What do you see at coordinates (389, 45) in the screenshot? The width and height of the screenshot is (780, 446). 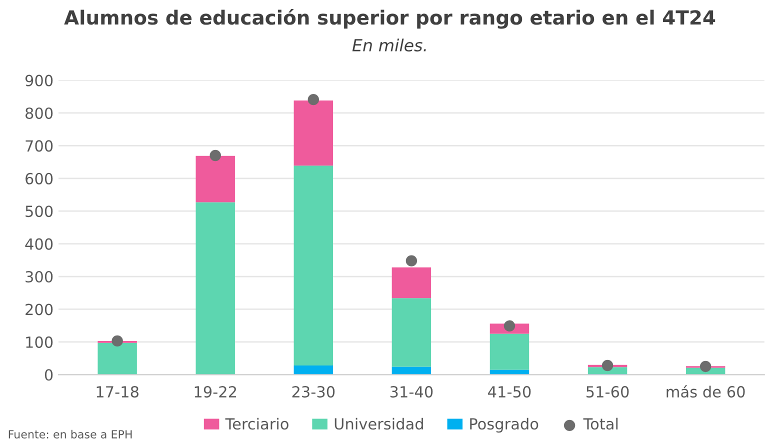 I see `chart-subtitle: En miles.` at bounding box center [389, 45].